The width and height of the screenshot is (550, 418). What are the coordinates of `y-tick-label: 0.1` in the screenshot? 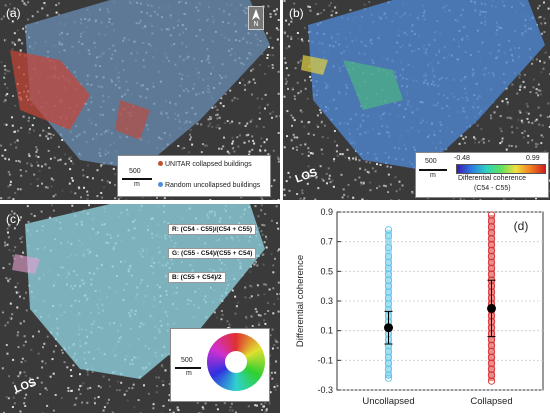 It's located at (326, 331).